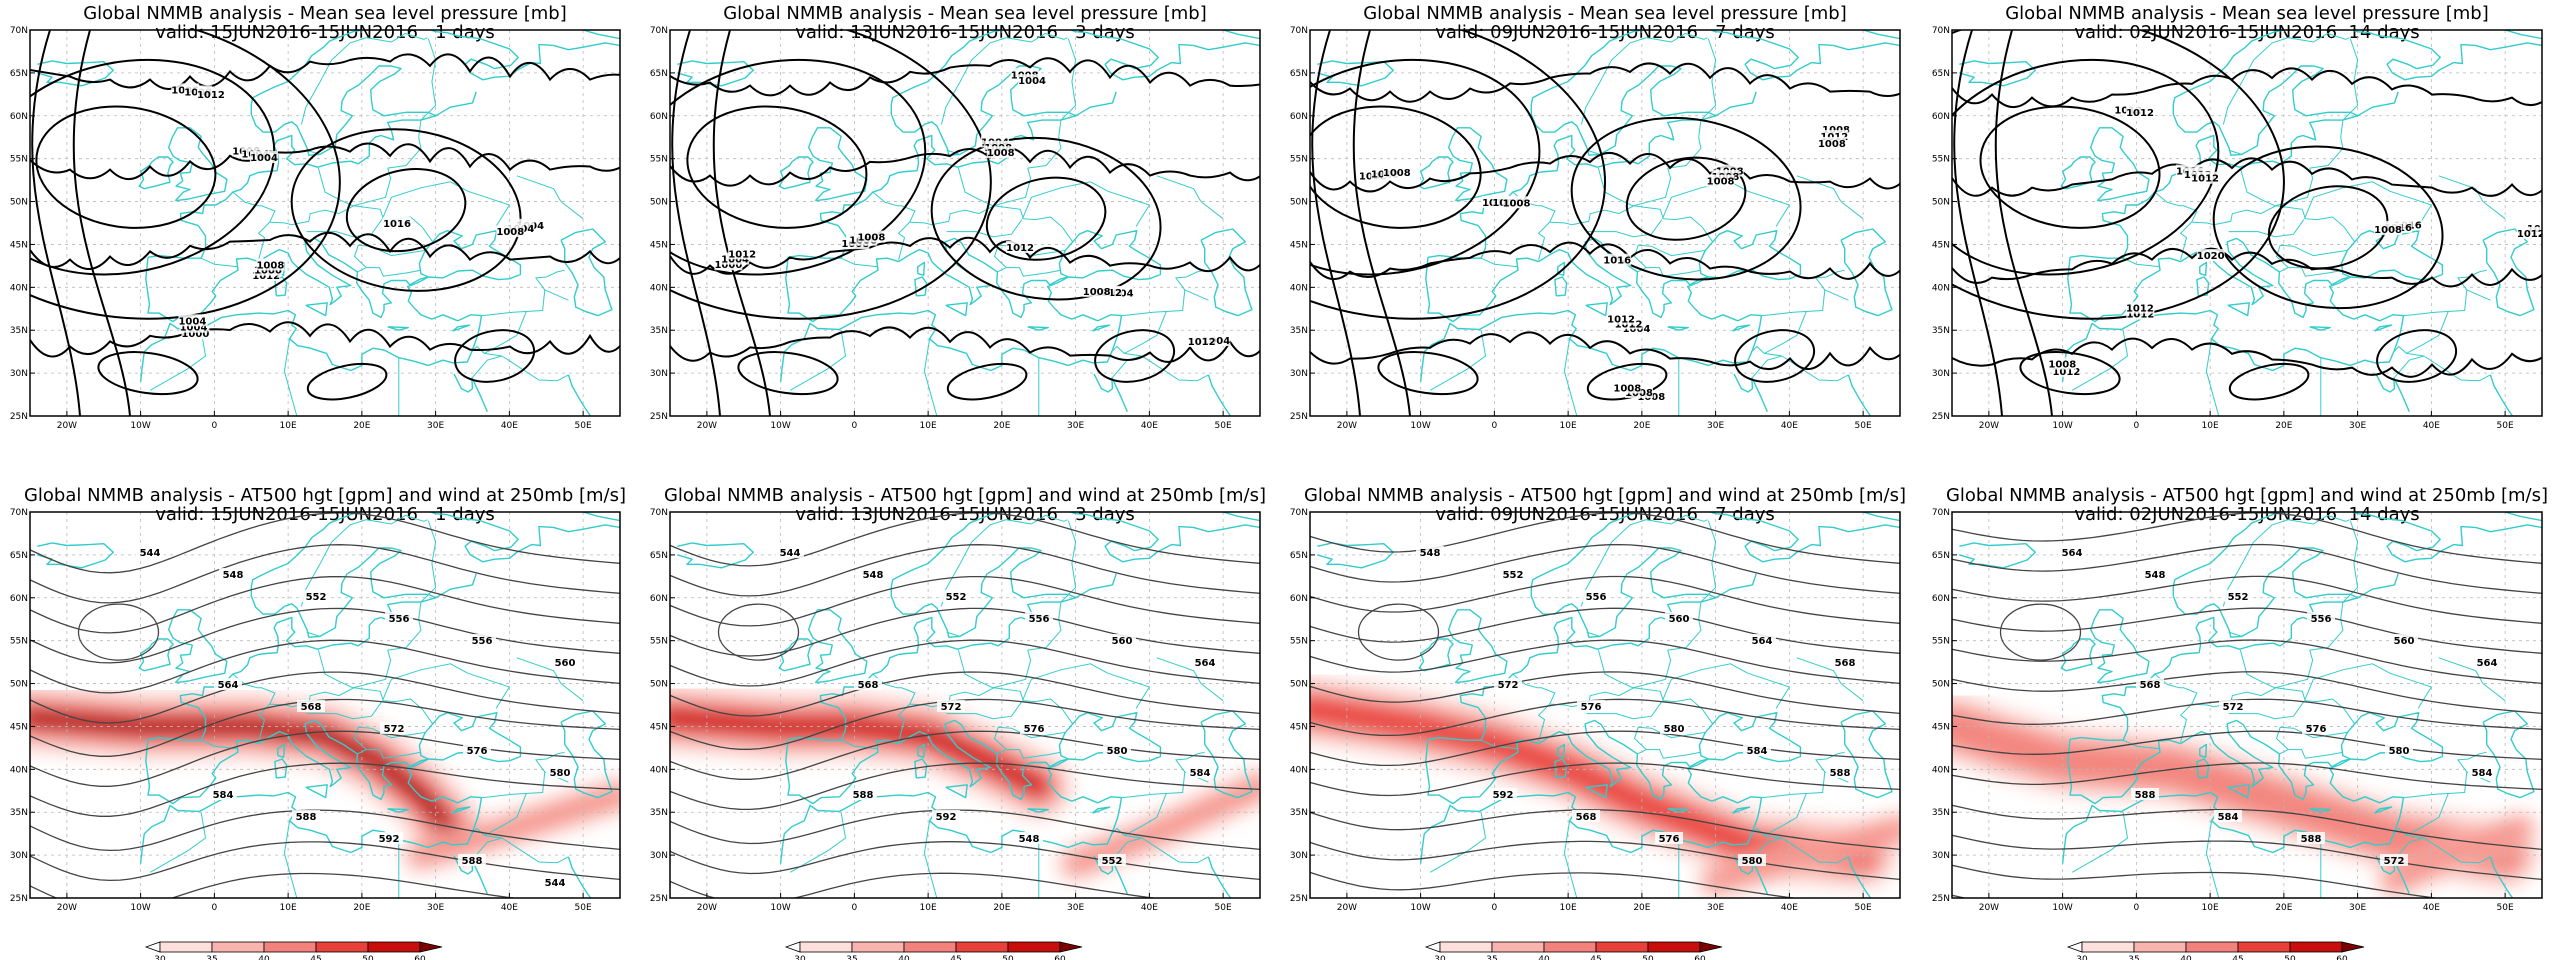  What do you see at coordinates (946, 817) in the screenshot?
I see `contour-label: 592` at bounding box center [946, 817].